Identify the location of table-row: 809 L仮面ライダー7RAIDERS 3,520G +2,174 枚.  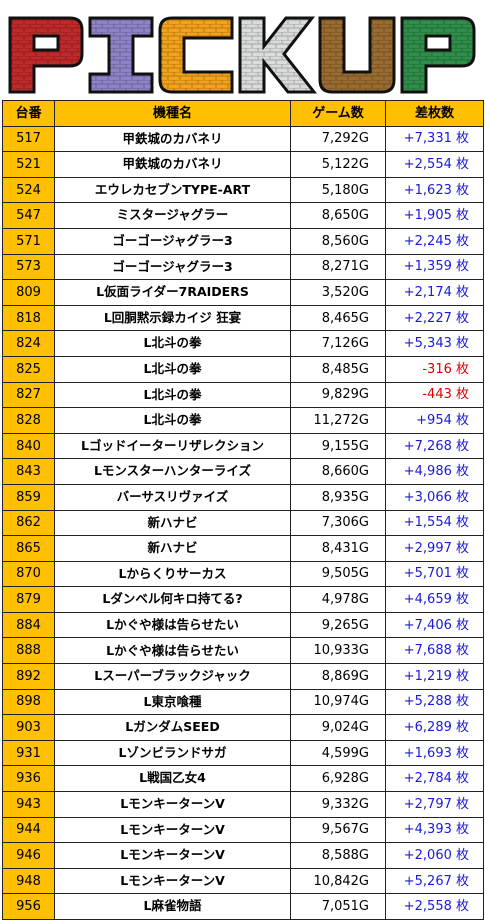
(243, 292).